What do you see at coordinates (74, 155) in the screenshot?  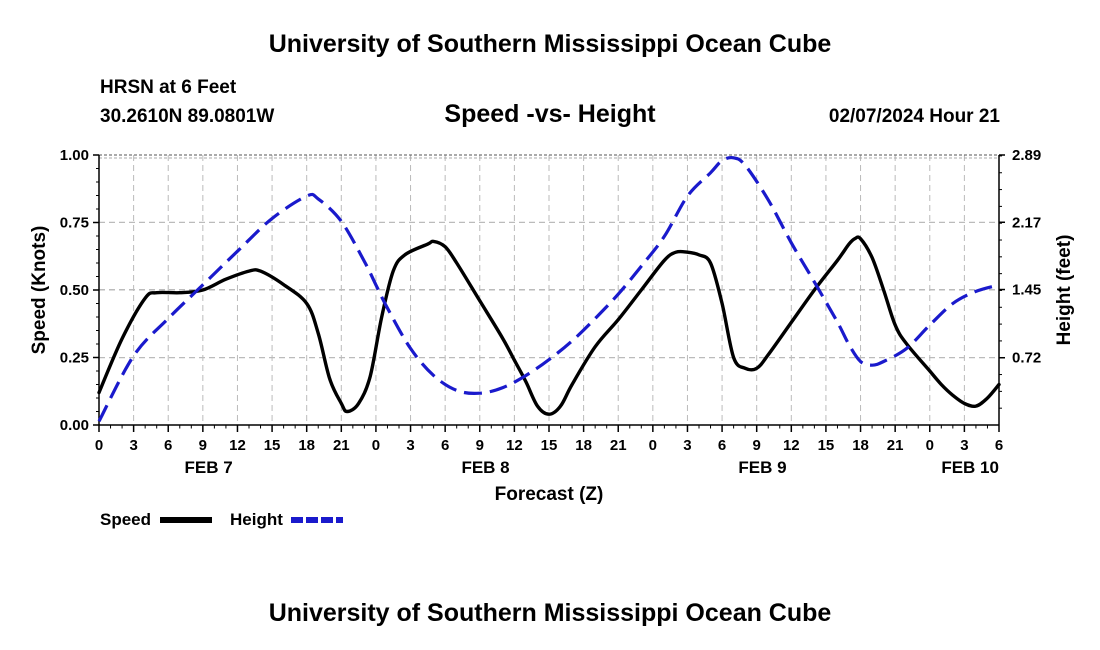 I see `y-tick-label: 1.00` at bounding box center [74, 155].